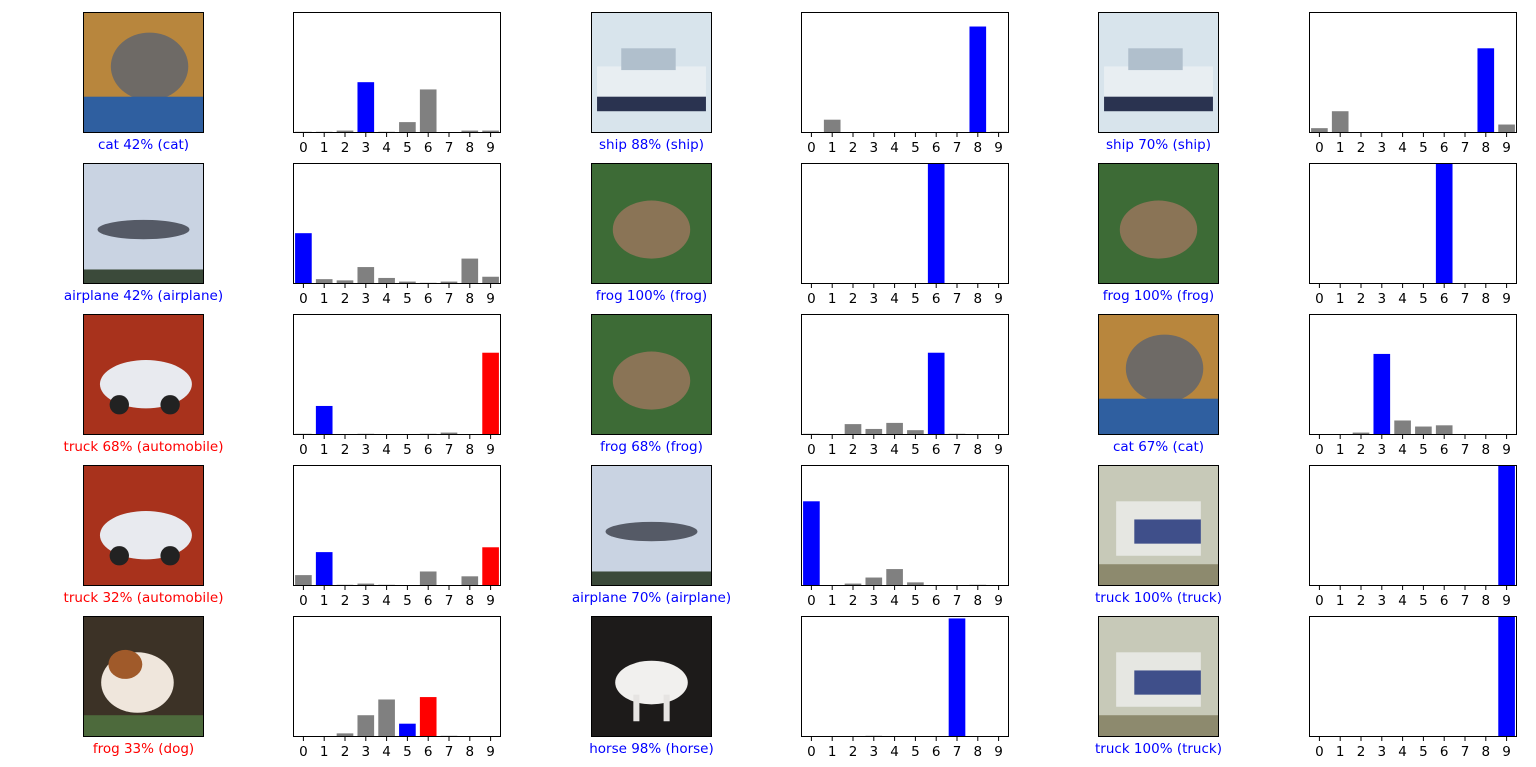  Describe the element at coordinates (832, 601) in the screenshot. I see `x-tick-label-r4c2-1: 1` at that location.